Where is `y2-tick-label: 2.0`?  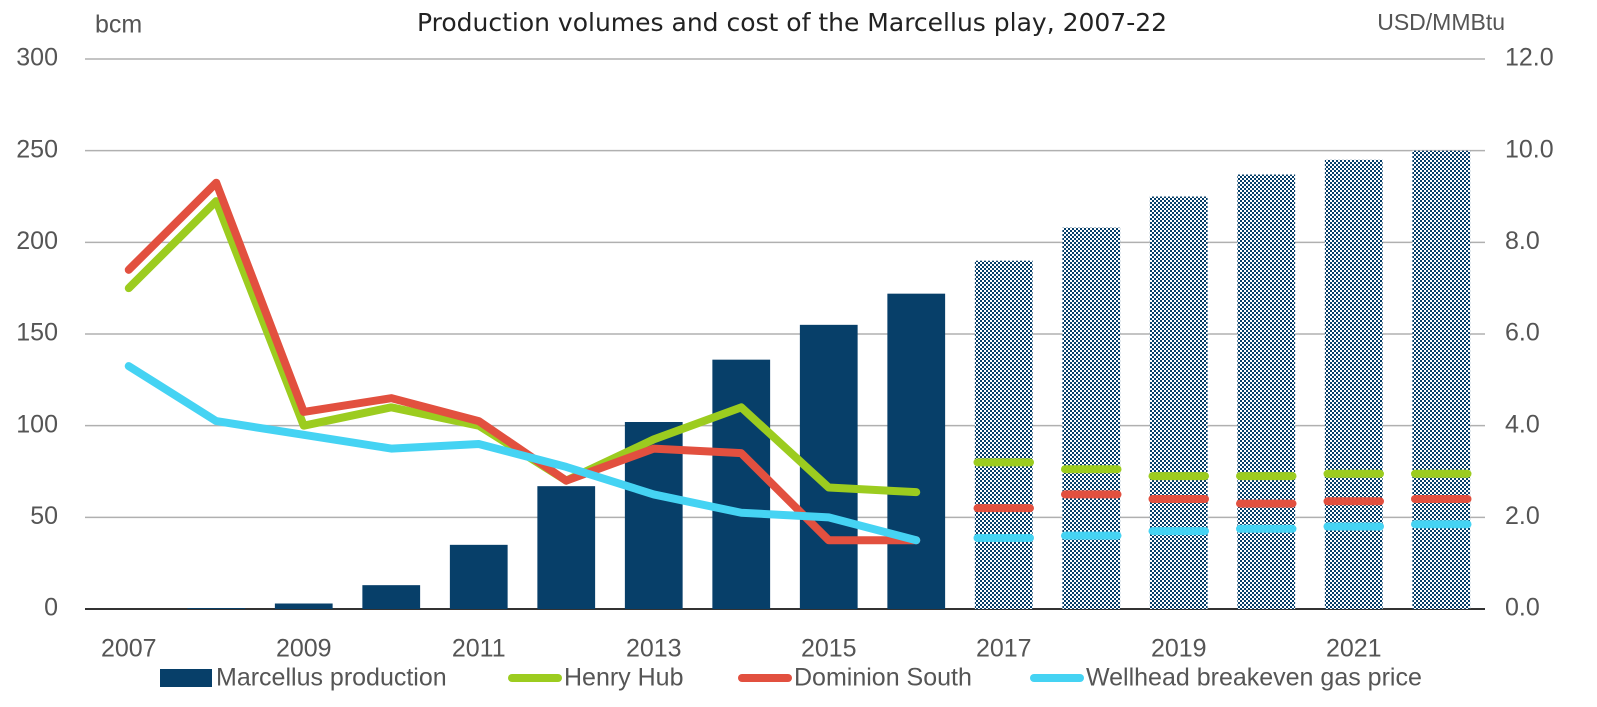
y2-tick-label: 2.0 is located at coordinates (1522, 516).